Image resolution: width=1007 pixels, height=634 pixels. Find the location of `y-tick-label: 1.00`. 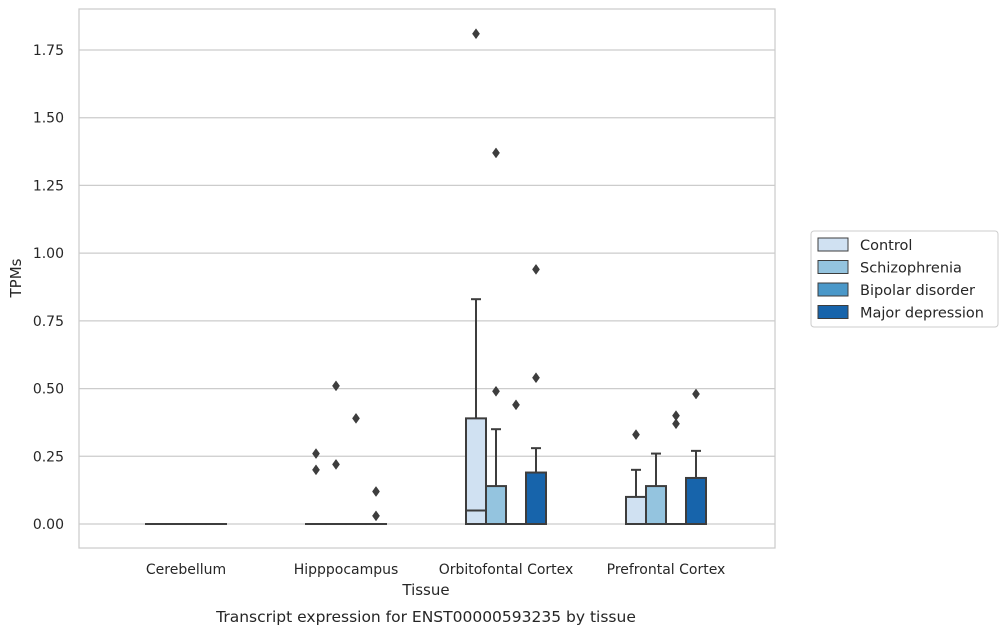

y-tick-label: 1.00 is located at coordinates (48, 254).